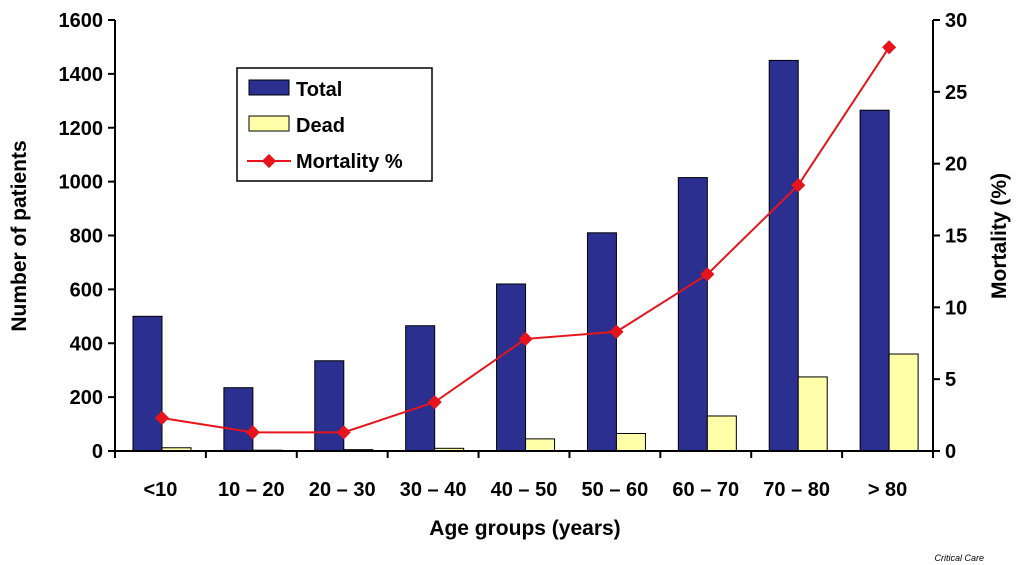 Image resolution: width=1024 pixels, height=565 pixels. What do you see at coordinates (956, 237) in the screenshot?
I see `y2-tick-label: 15` at bounding box center [956, 237].